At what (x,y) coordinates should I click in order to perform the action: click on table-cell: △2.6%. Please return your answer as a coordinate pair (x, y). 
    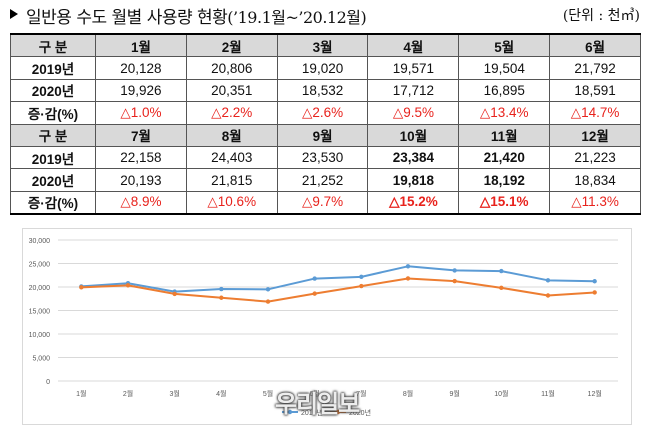
    Looking at the image, I should click on (322, 113).